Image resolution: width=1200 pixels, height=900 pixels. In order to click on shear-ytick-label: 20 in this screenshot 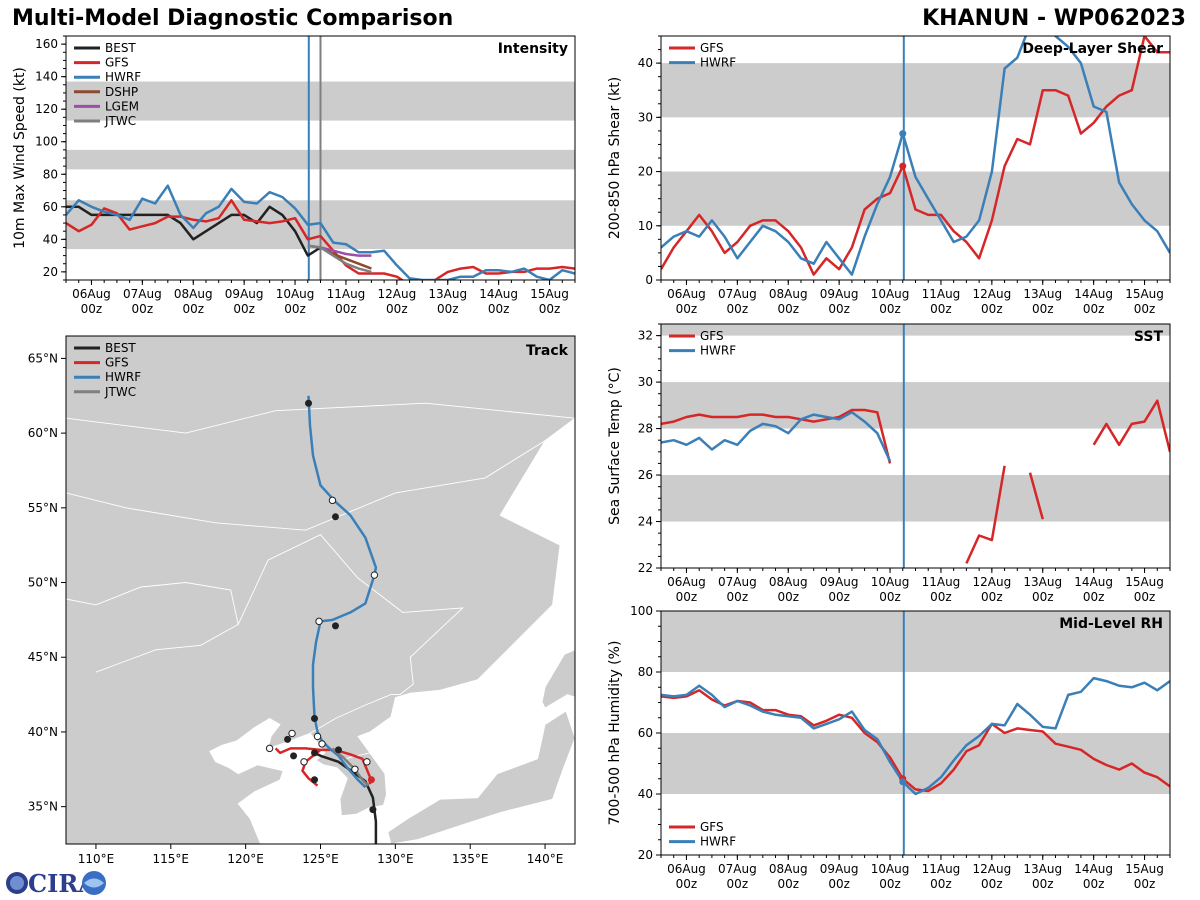, I will do `click(645, 172)`.